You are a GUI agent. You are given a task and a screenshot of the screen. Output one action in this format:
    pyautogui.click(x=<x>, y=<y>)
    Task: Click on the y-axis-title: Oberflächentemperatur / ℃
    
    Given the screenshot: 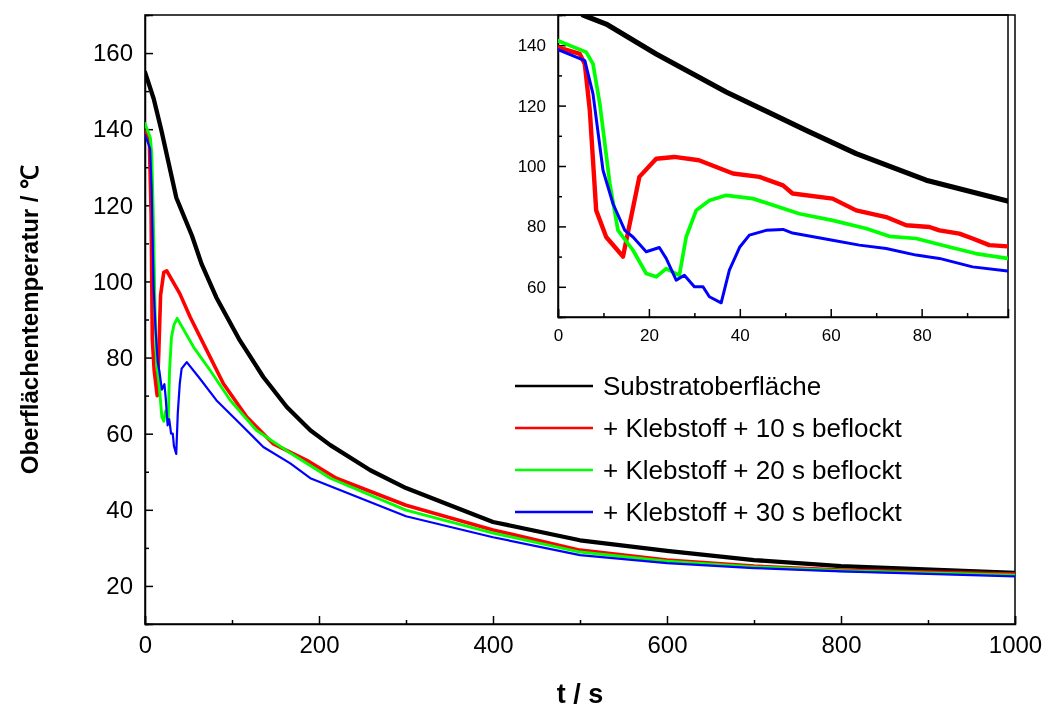 What is the action you would take?
    pyautogui.click(x=29, y=319)
    